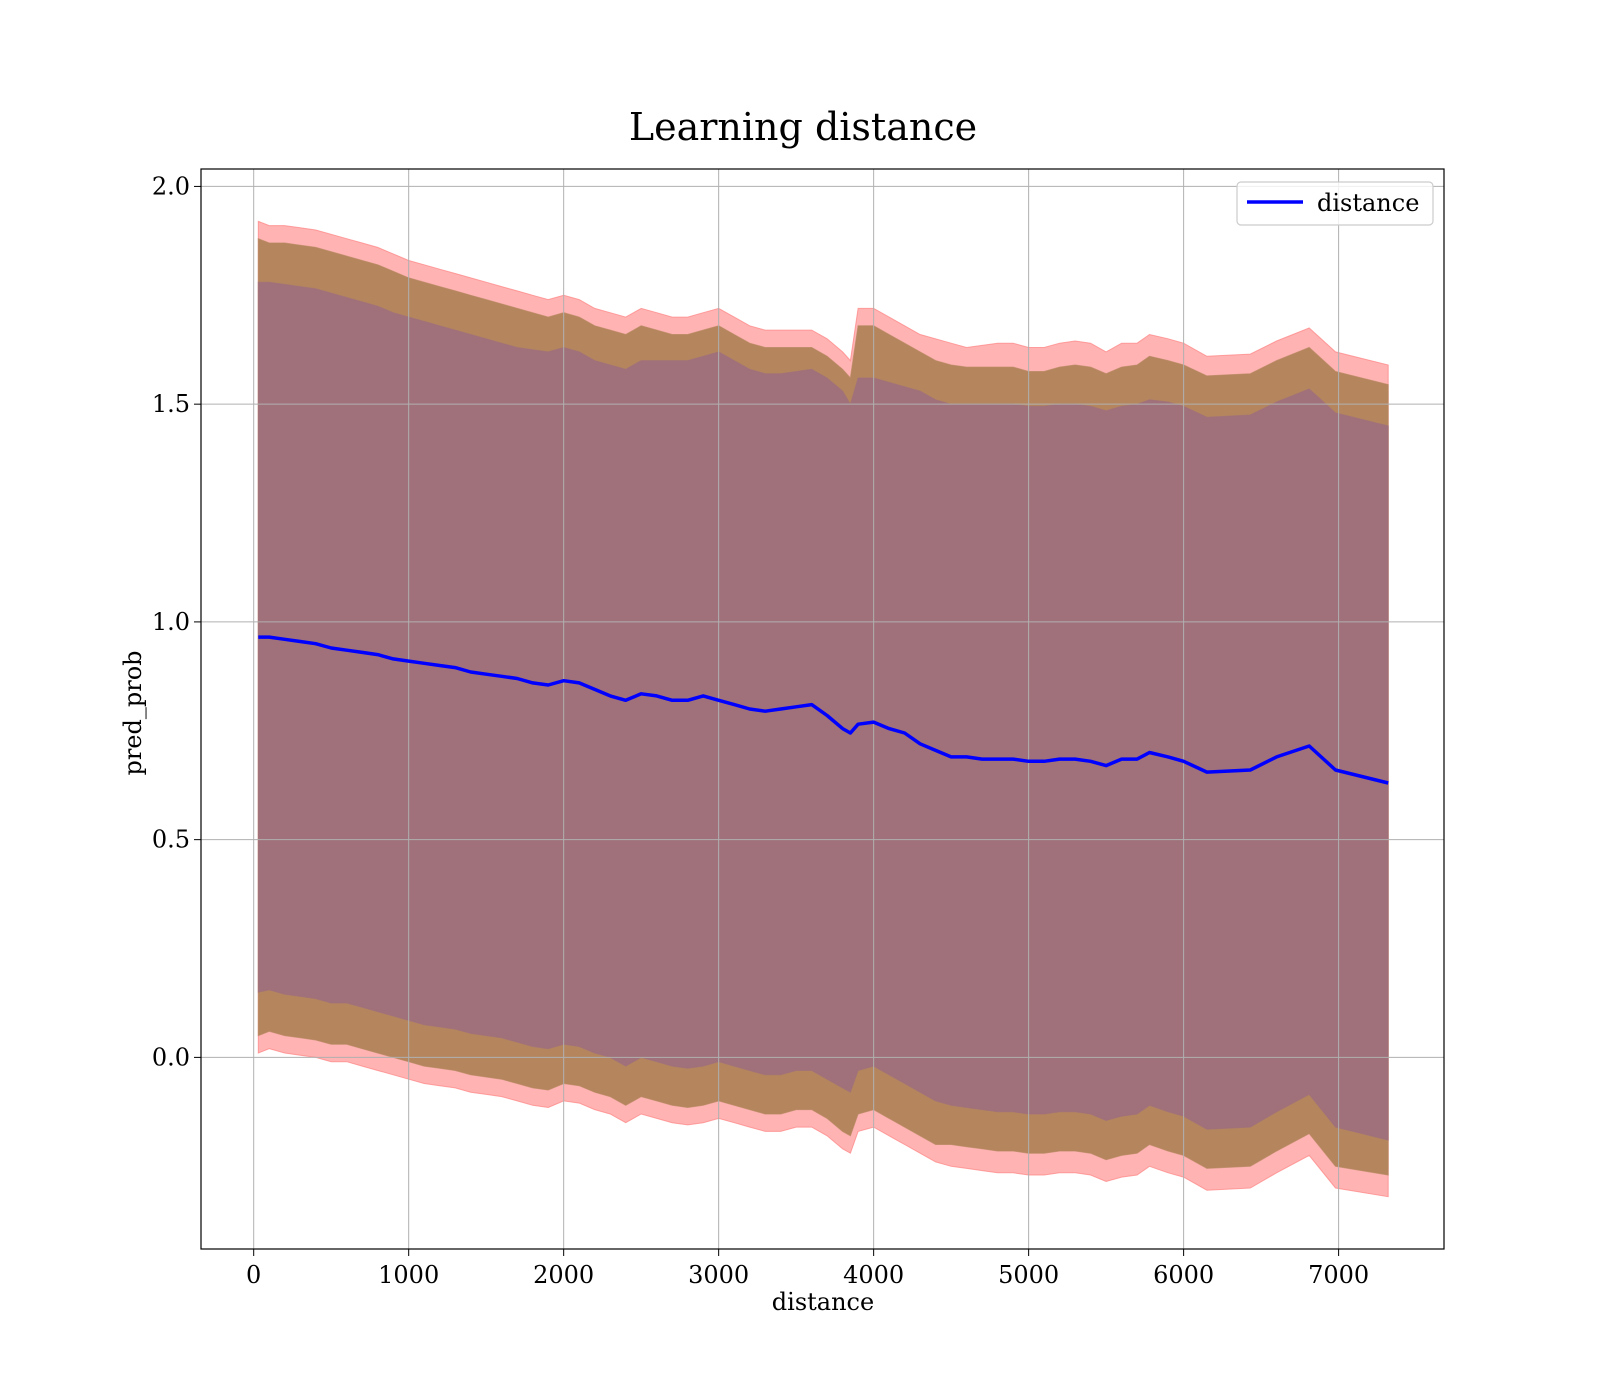 The image size is (1600, 1400). I want to click on legend: distance, so click(1335, 203).